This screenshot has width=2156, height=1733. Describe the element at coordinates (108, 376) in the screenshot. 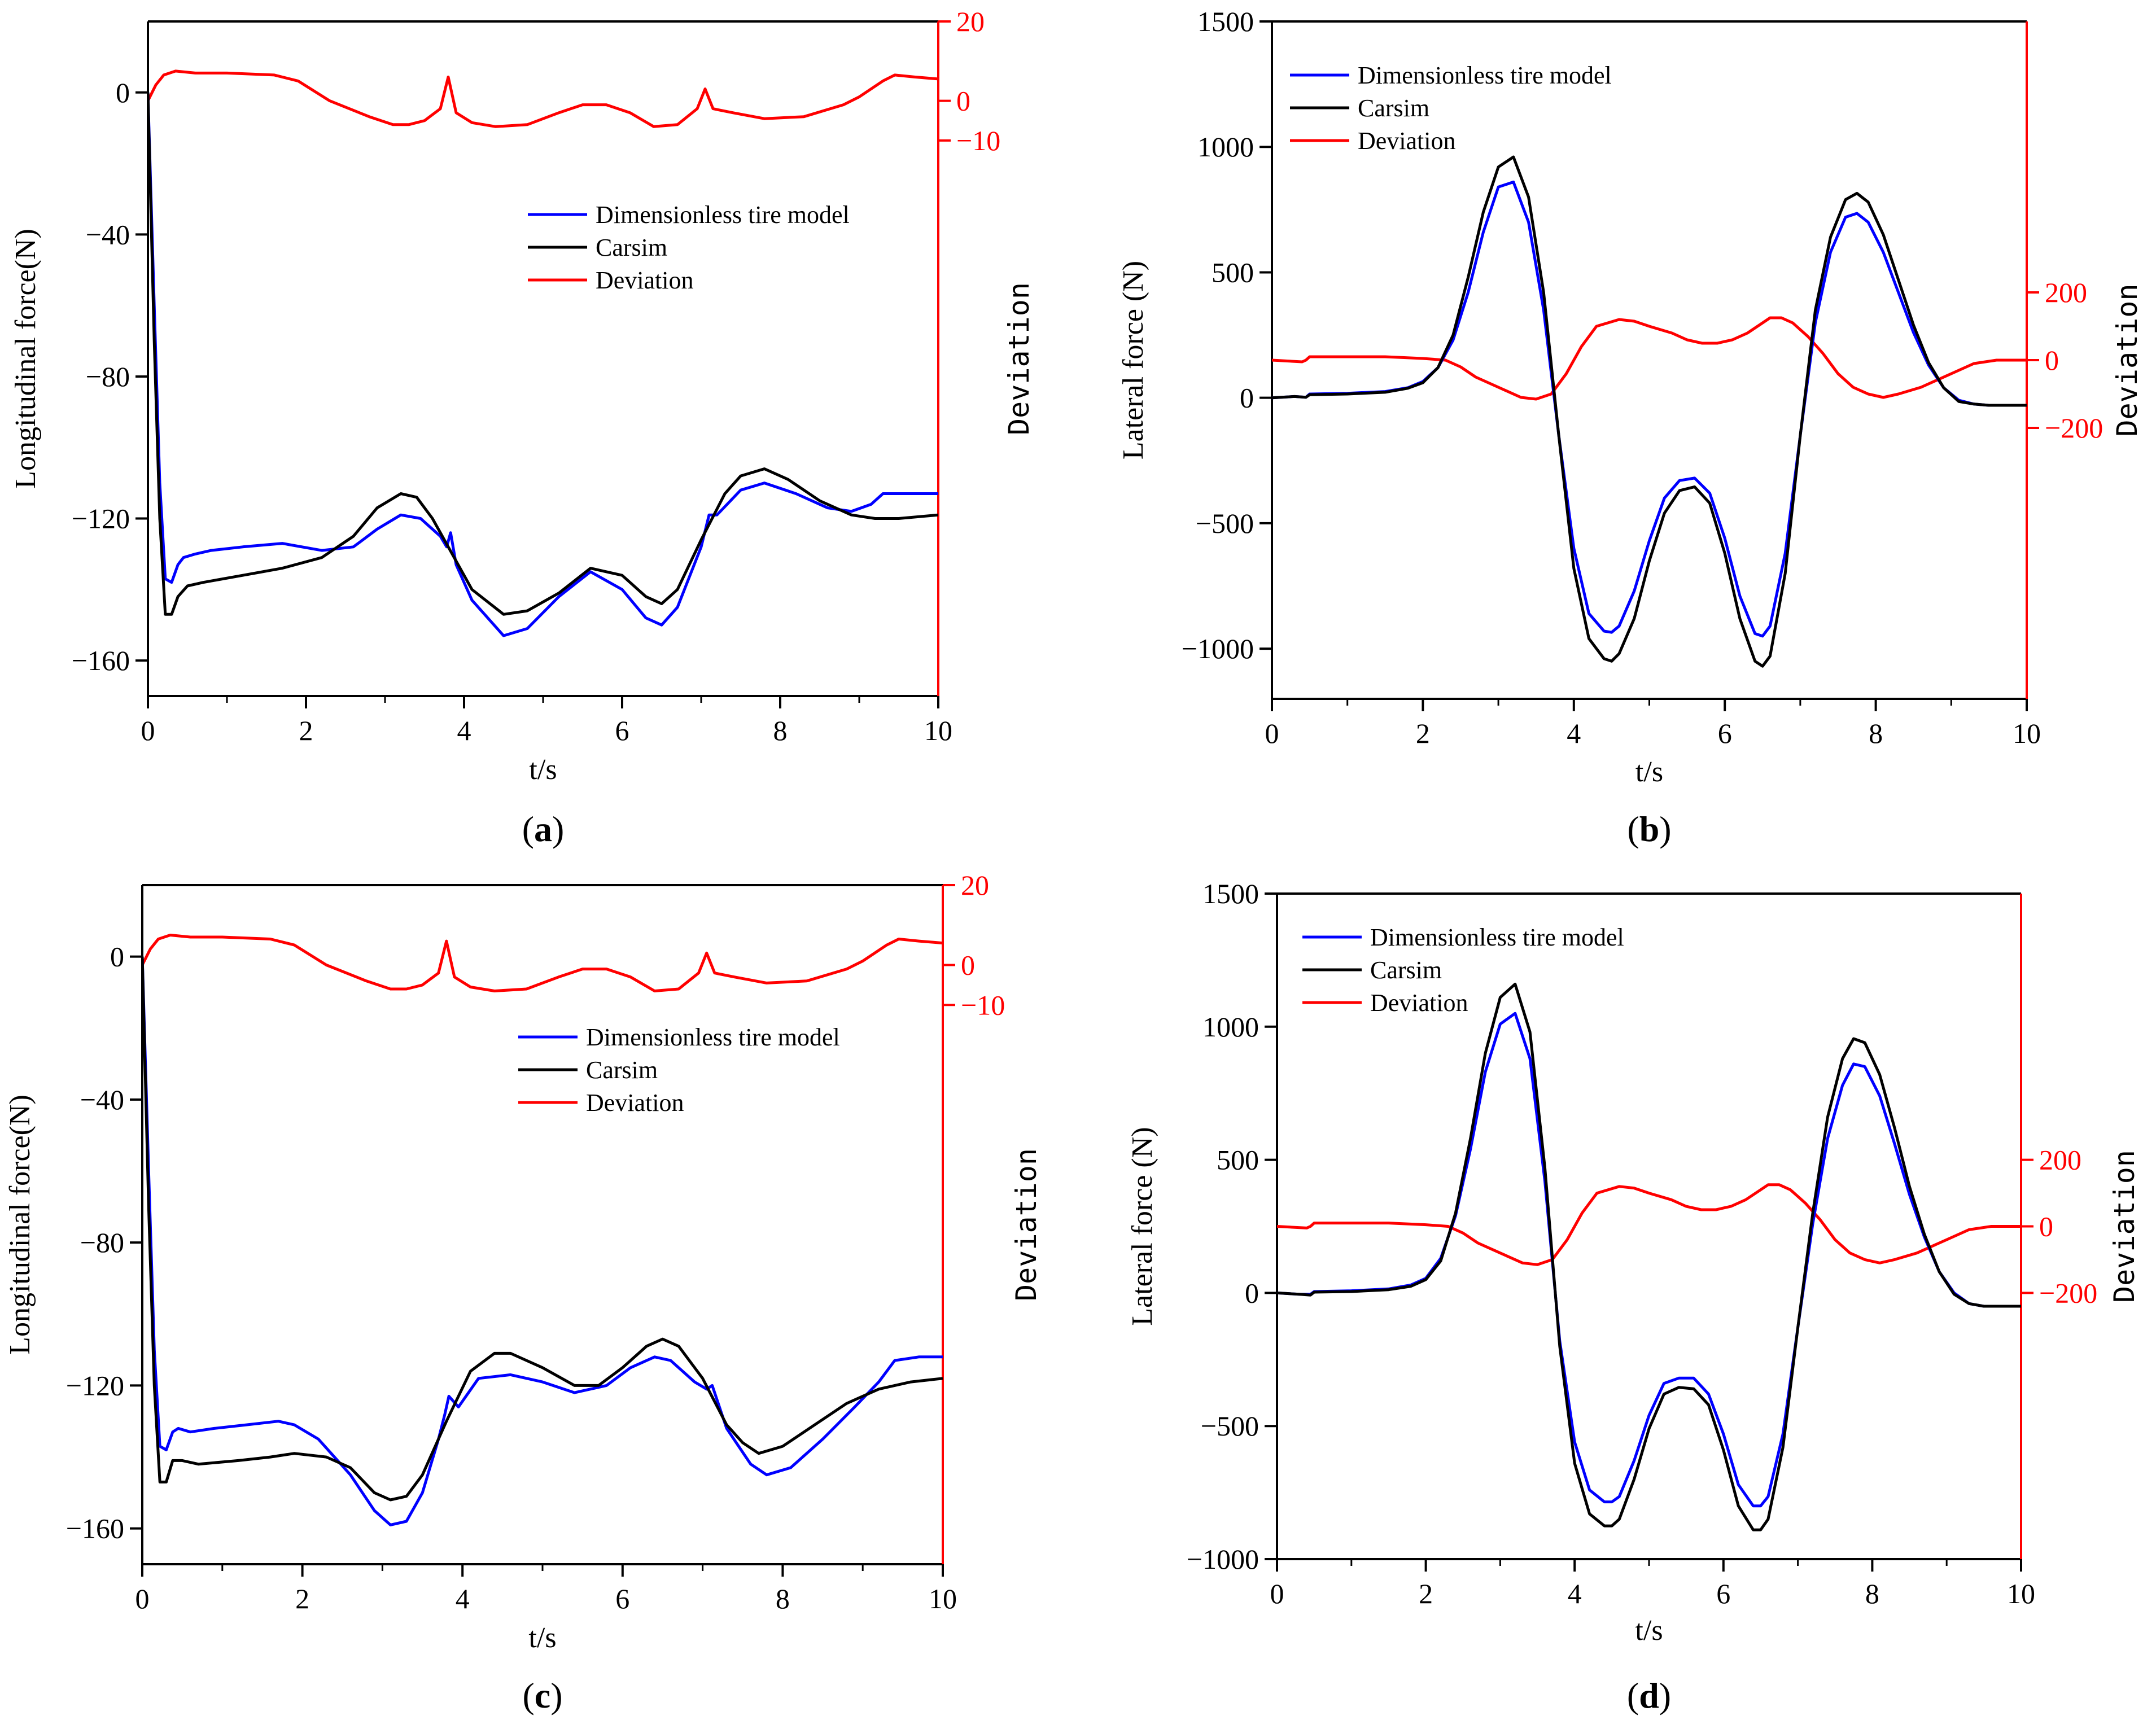

I see `y-tick-label: −80` at that location.